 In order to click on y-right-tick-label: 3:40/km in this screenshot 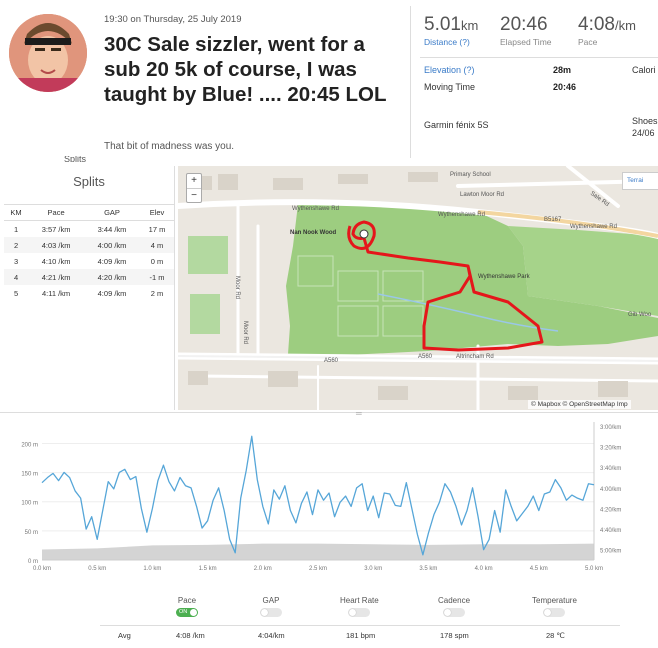, I will do `click(610, 469)`.